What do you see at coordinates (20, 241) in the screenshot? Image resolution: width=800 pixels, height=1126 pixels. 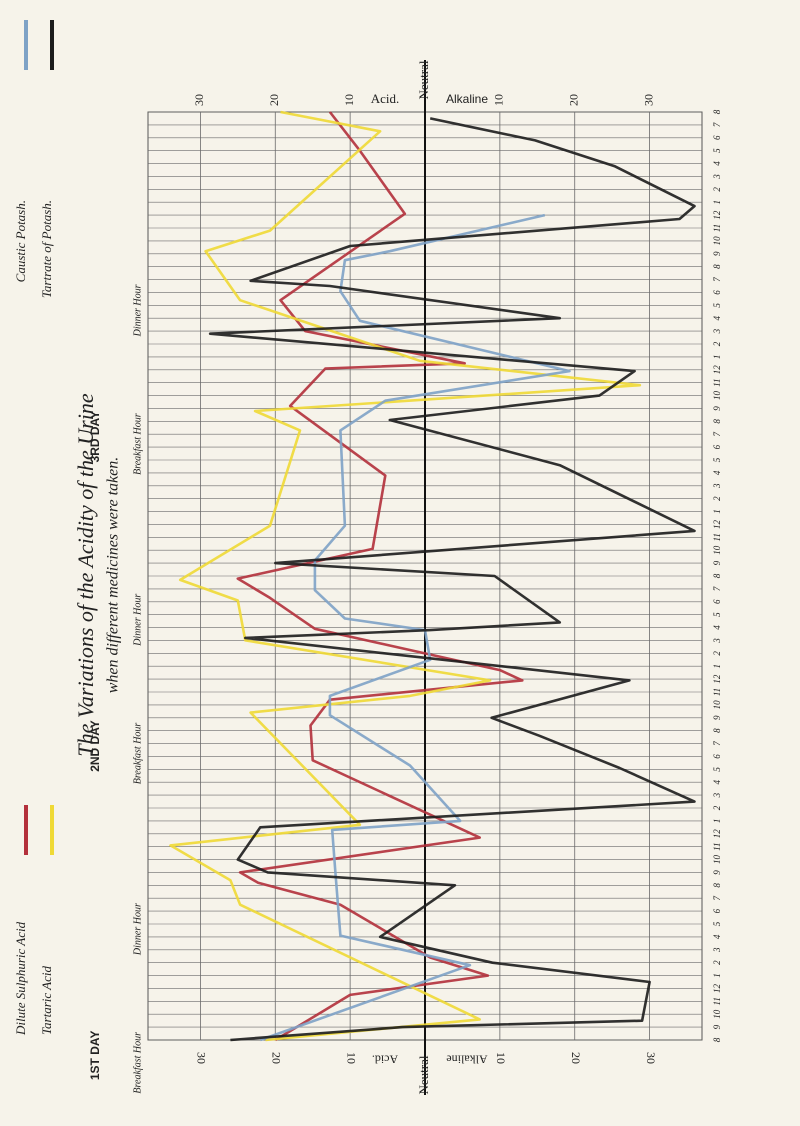 I see `legend-label: Caustic Potash.` at bounding box center [20, 241].